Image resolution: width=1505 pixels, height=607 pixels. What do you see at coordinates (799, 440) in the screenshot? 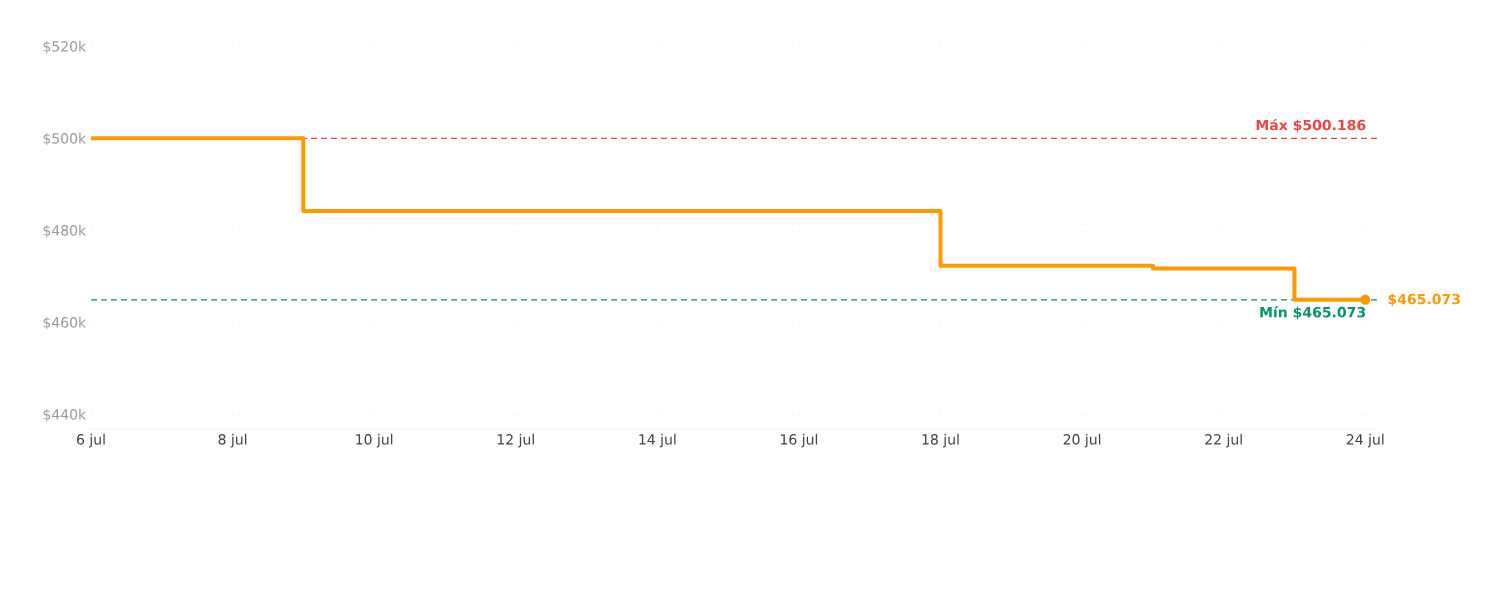
I see `x-tick-label: 16 jul` at bounding box center [799, 440].